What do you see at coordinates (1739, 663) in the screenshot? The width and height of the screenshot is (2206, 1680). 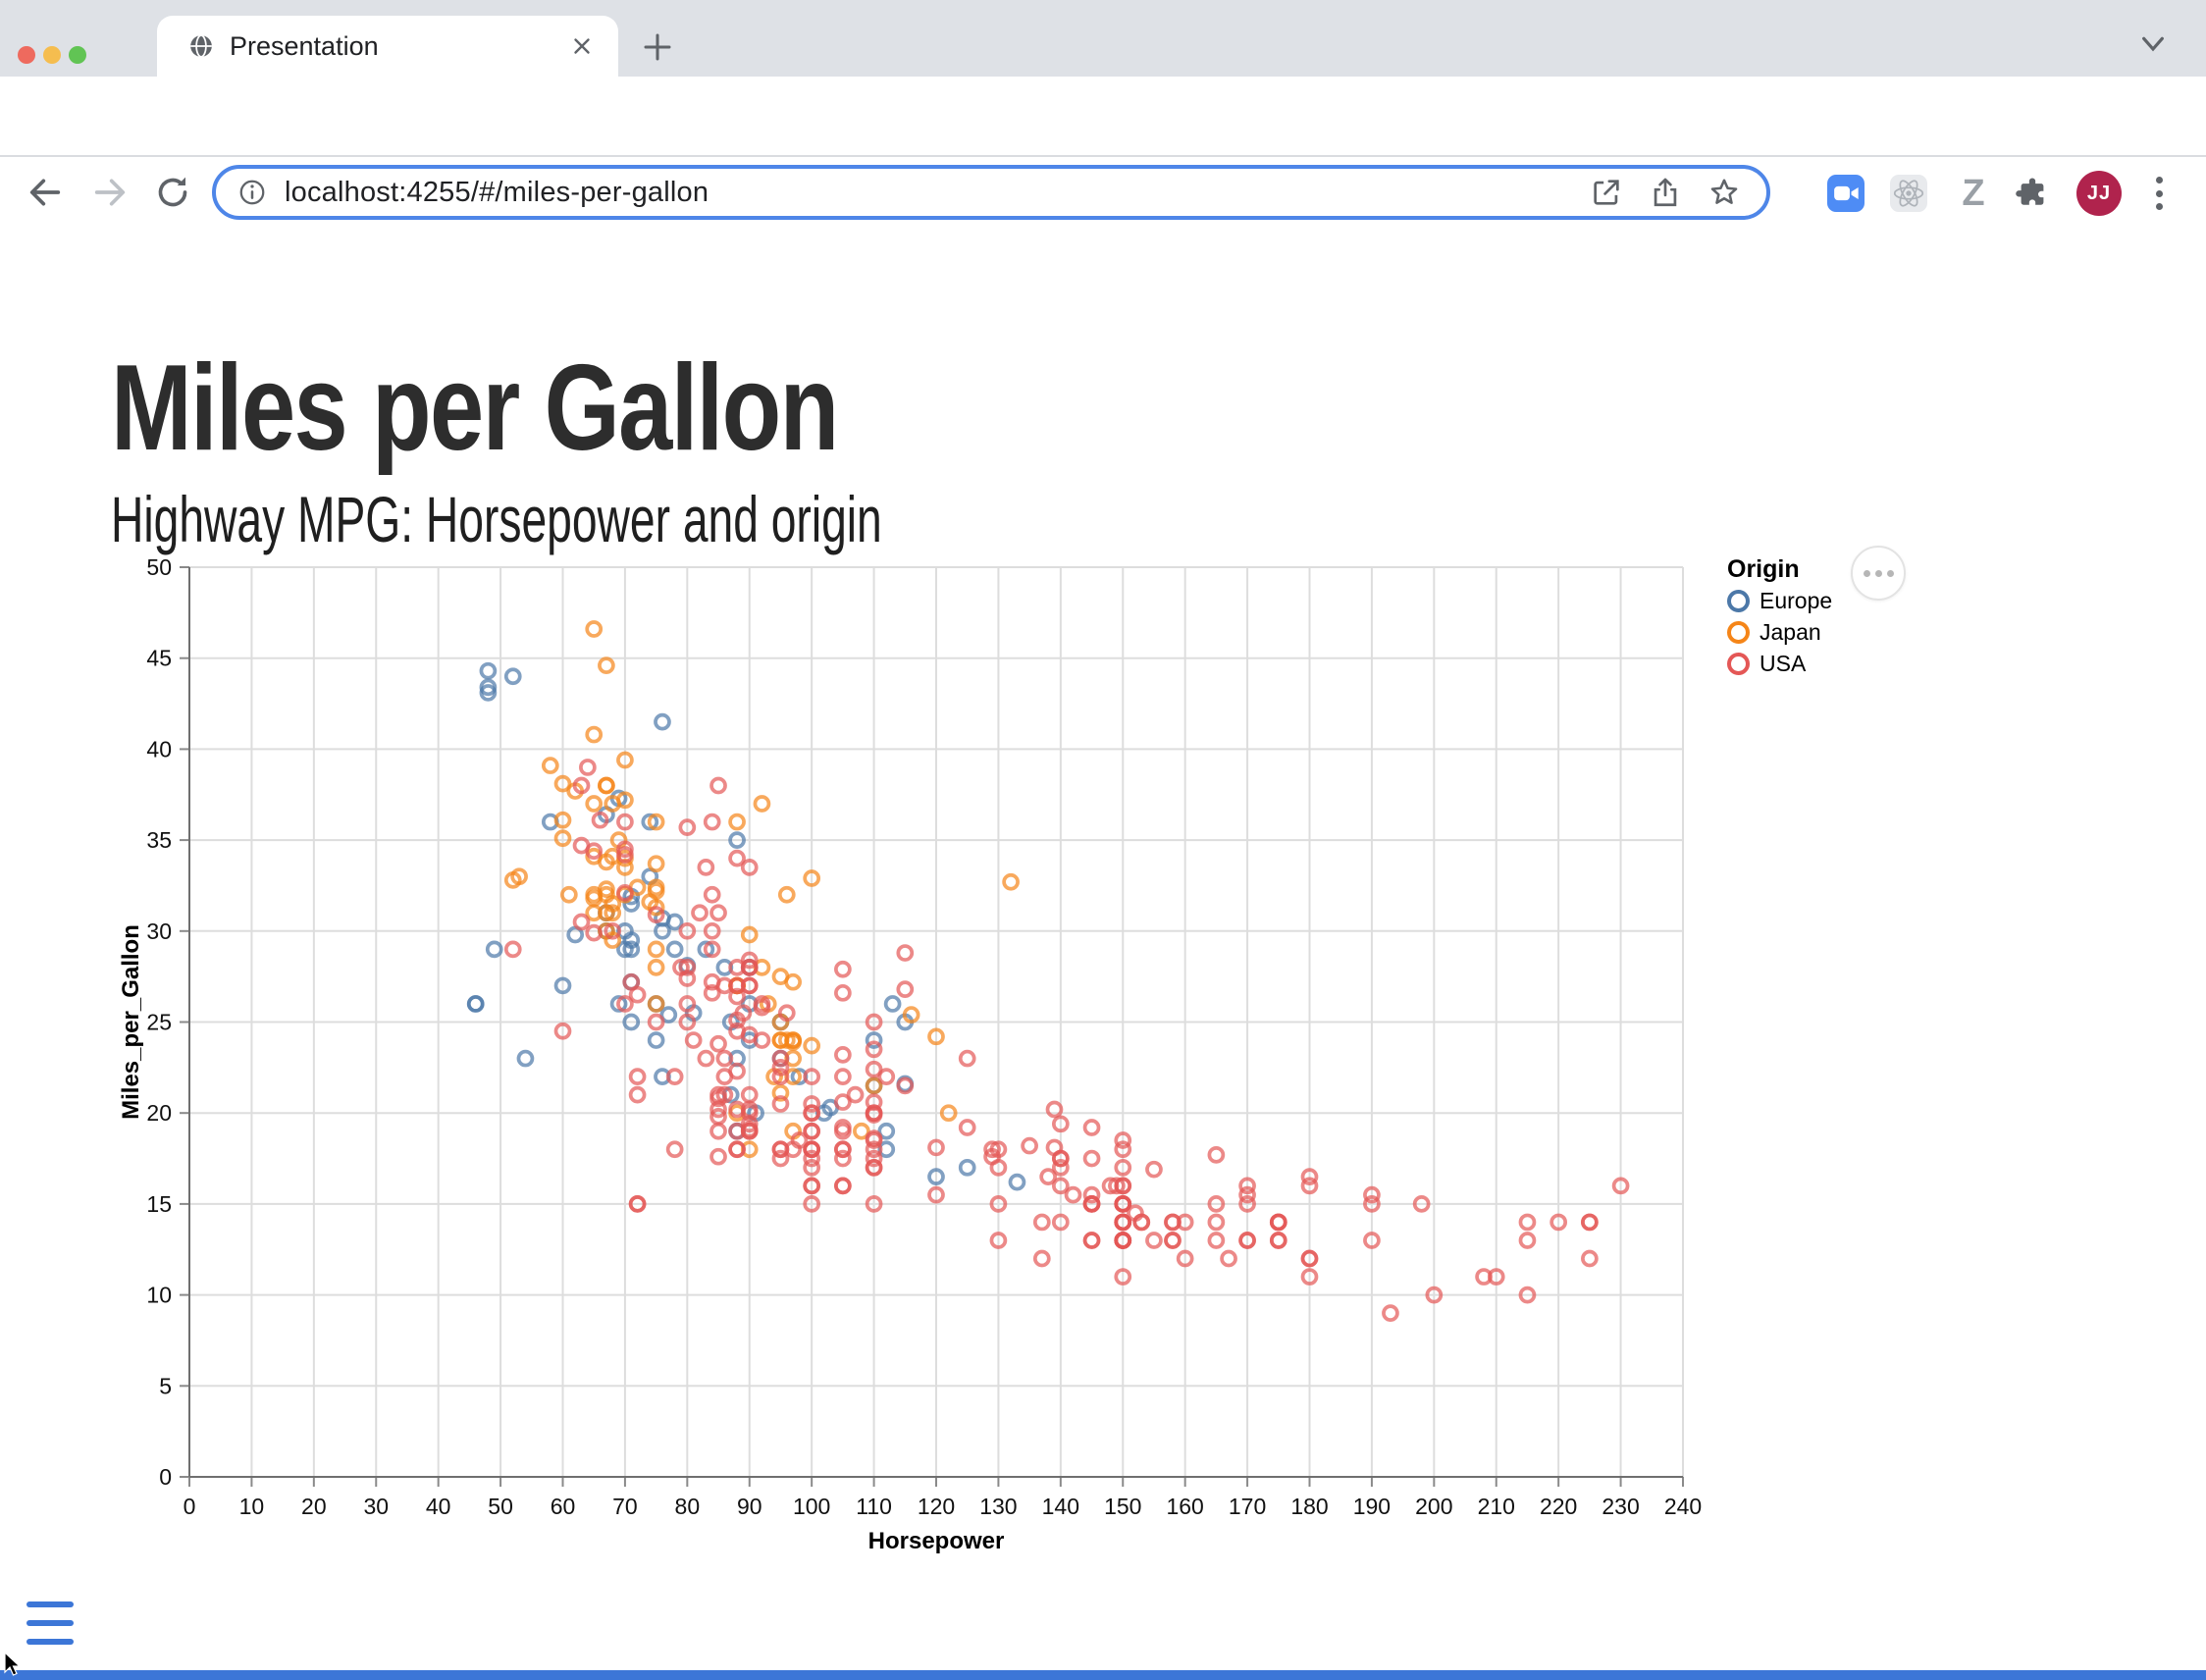 I see `usa-swatch-icon` at bounding box center [1739, 663].